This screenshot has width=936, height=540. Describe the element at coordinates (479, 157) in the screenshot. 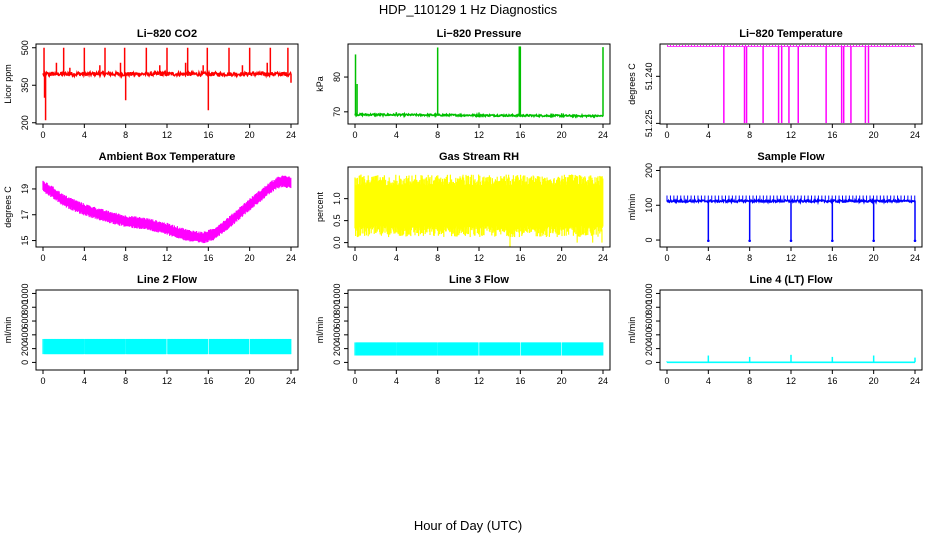

I see `panel-title: Gas Stream RH` at that location.